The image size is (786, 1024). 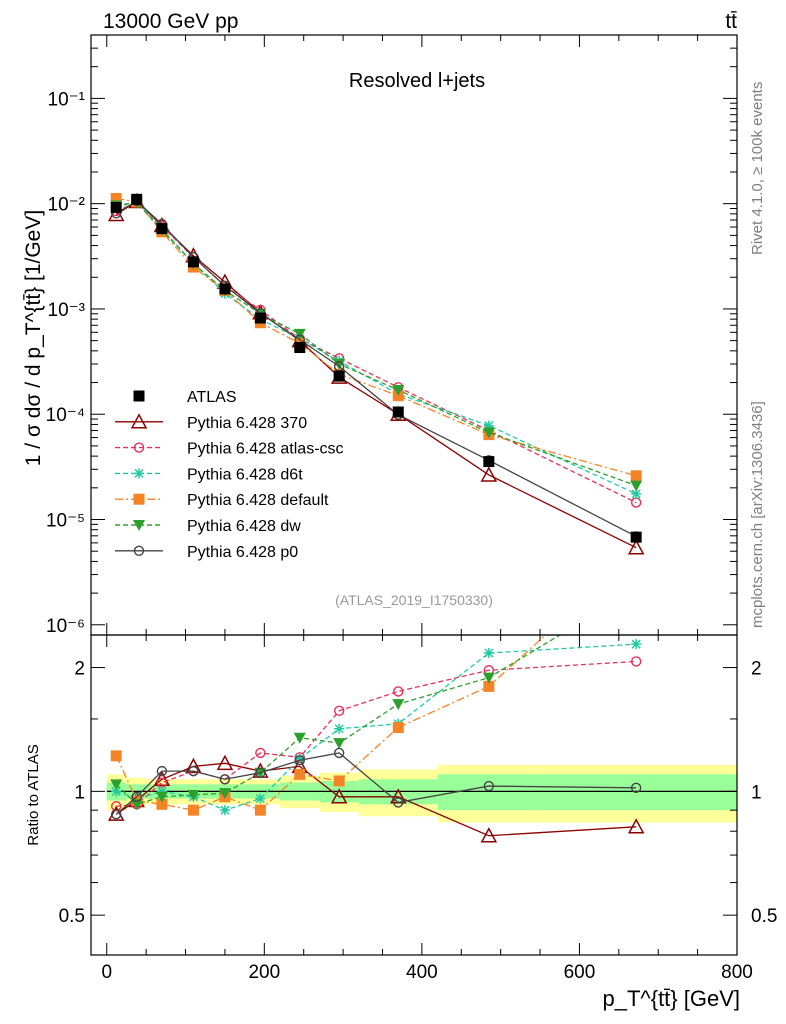 I want to click on main-y-axis-label: 1 / σ dσ / d p_T^{tt̄} [1/GeV], so click(x=33, y=338).